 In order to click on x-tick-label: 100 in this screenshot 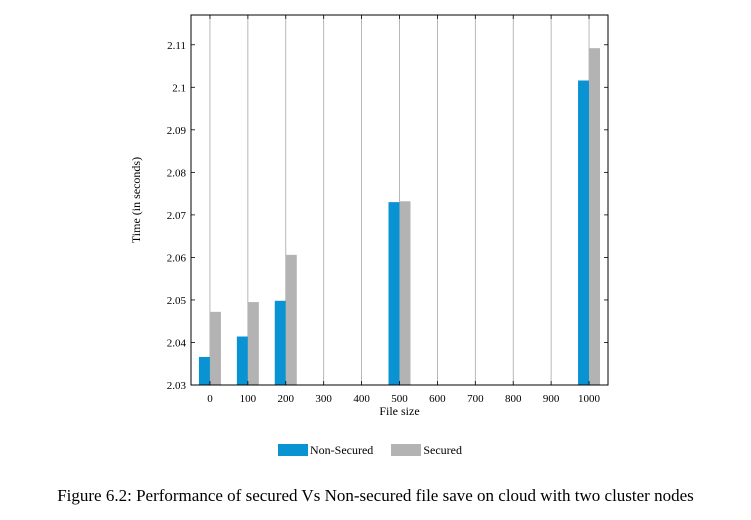, I will do `click(248, 399)`.